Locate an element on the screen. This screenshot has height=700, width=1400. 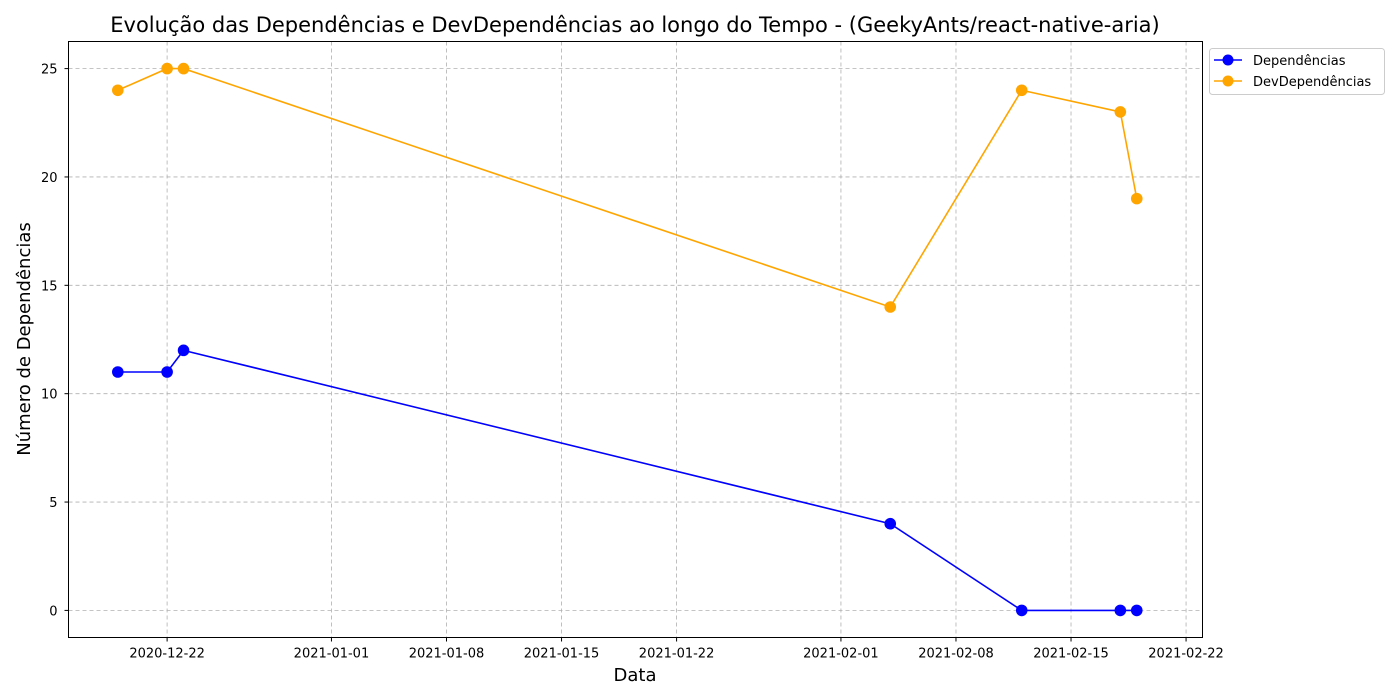
x-tick-label: 2021-02-08 is located at coordinates (956, 654).